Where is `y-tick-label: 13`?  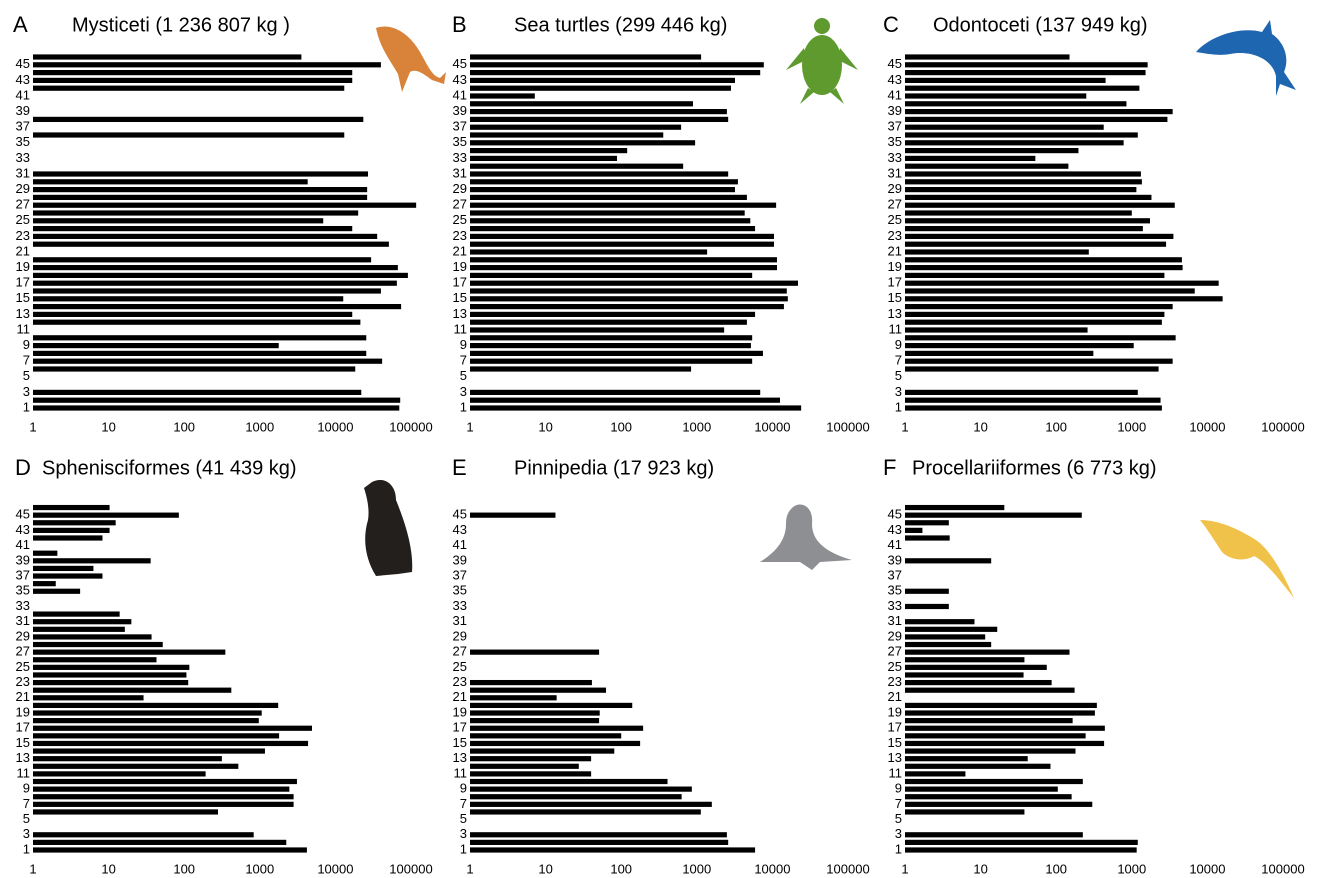 y-tick-label: 13 is located at coordinates (460, 757).